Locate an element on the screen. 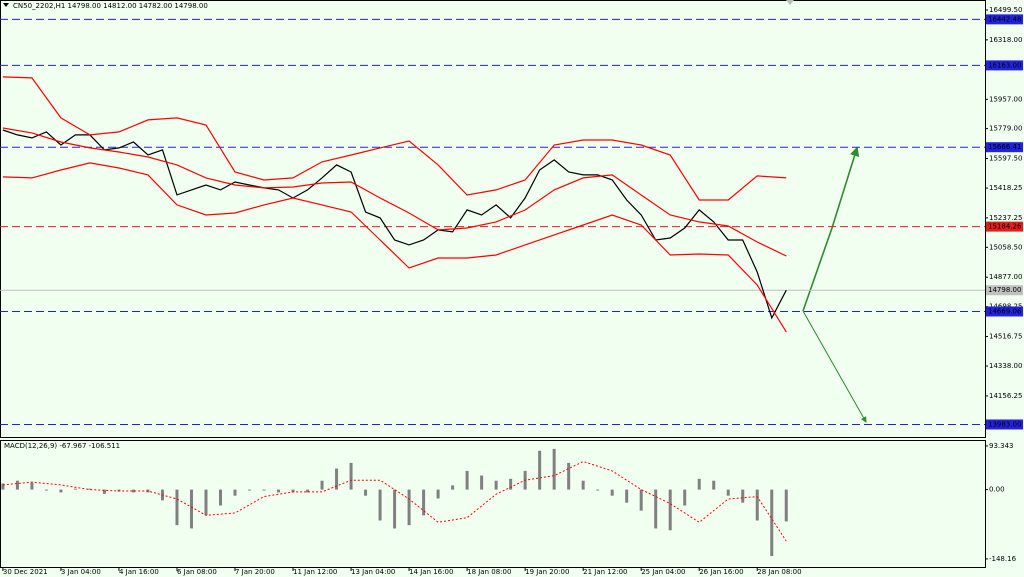 Image resolution: width=1024 pixels, height=577 pixels. y-tick-label: 15418.25 is located at coordinates (1005, 188).